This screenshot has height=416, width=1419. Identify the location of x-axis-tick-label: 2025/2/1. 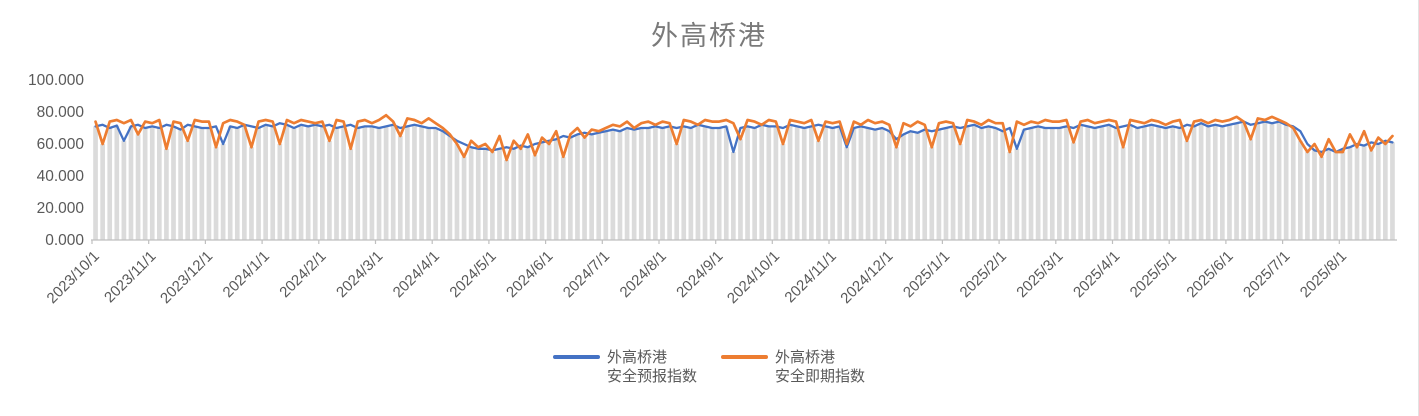
(983, 274).